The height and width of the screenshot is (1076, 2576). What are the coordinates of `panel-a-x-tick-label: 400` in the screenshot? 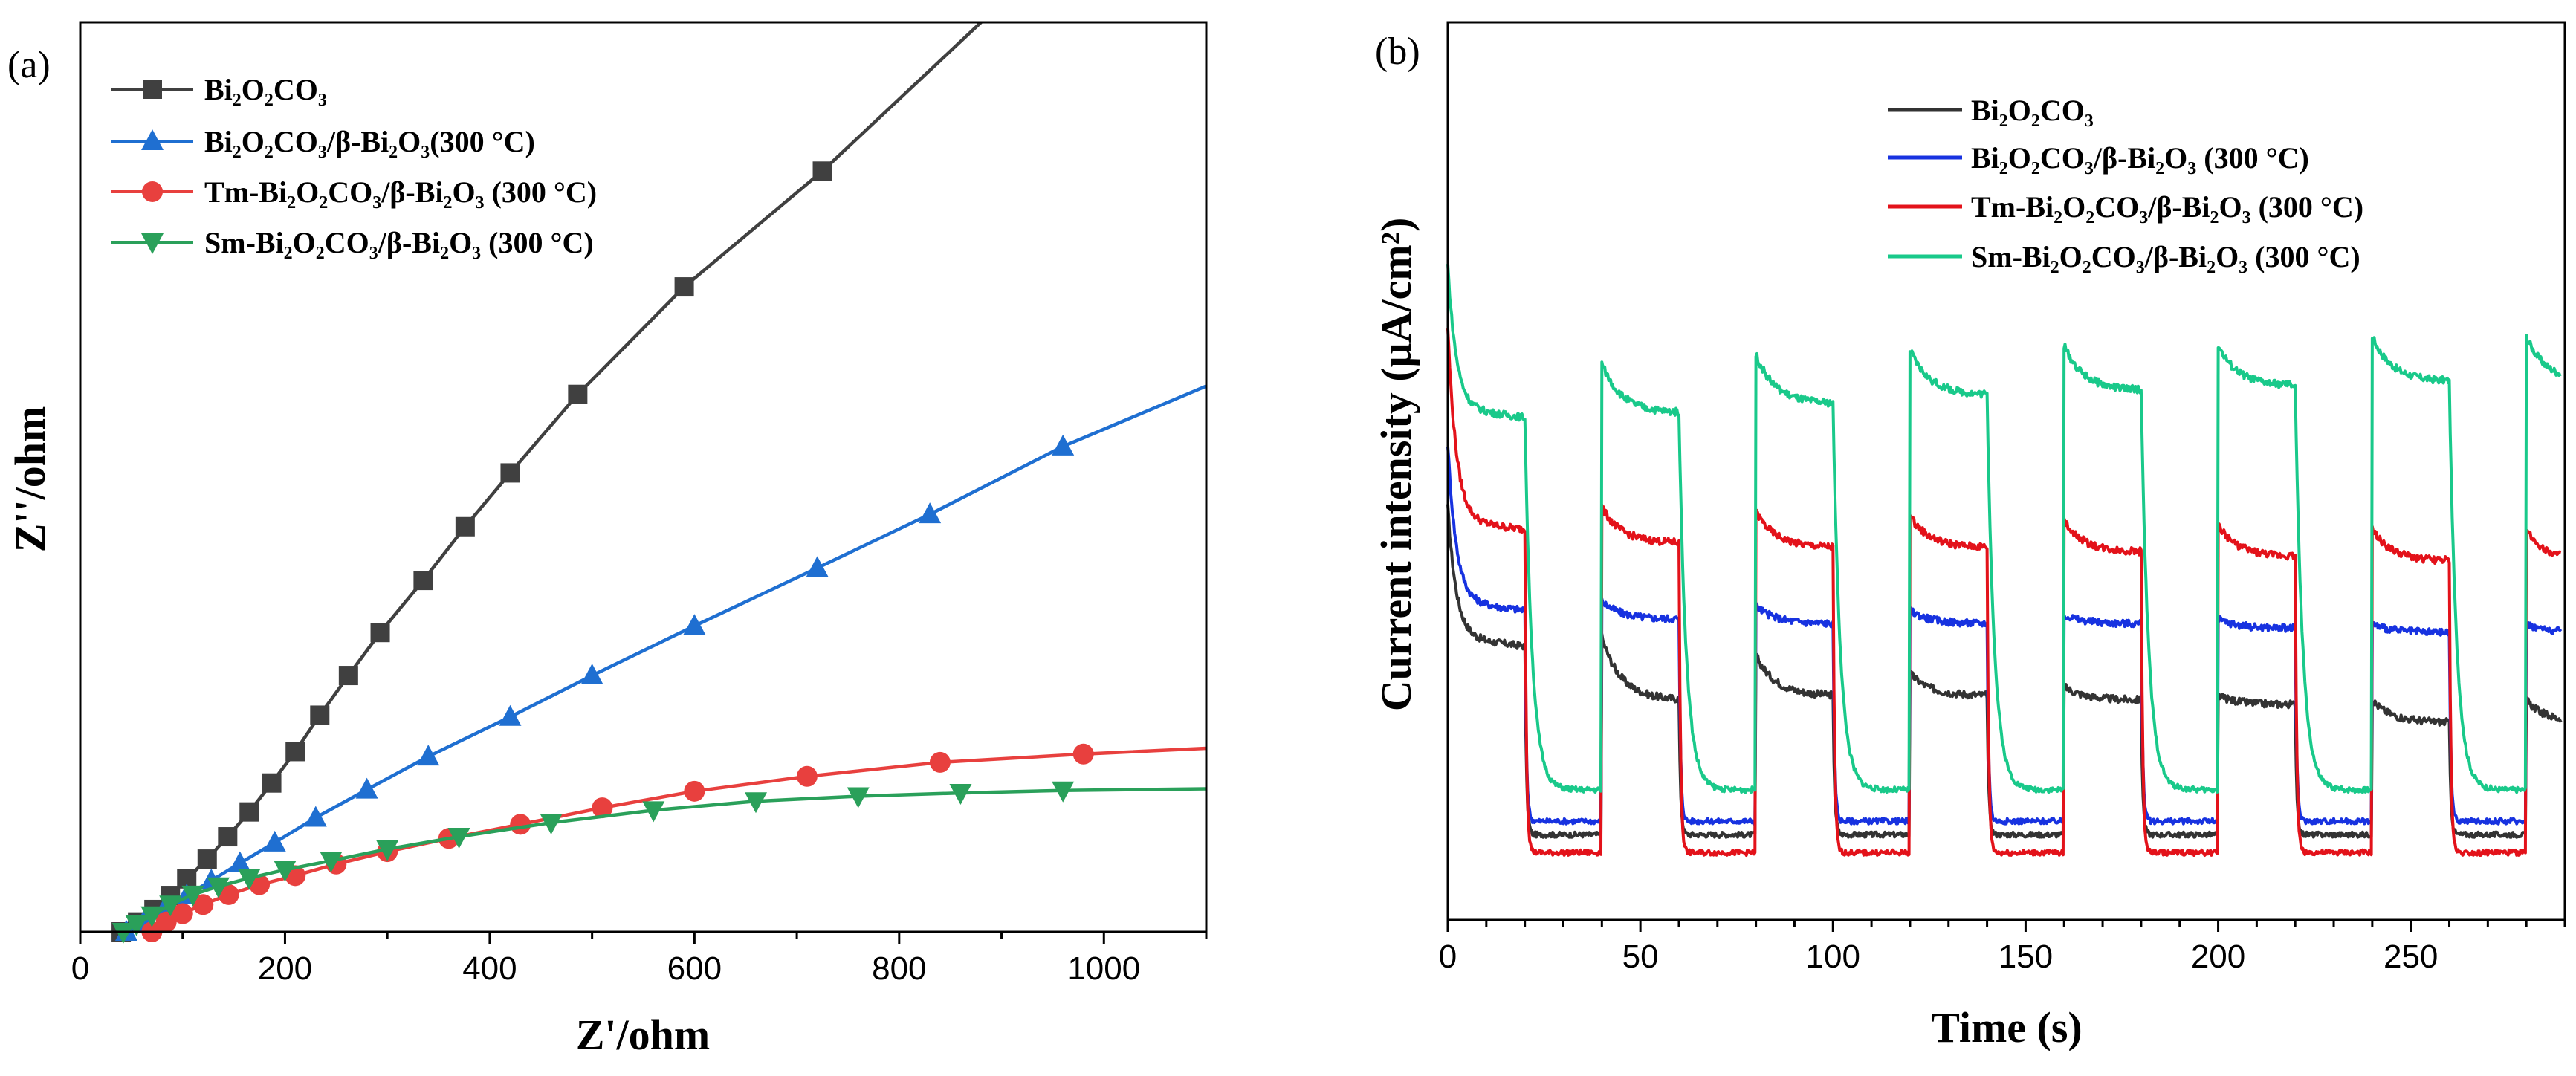 It's located at (490, 968).